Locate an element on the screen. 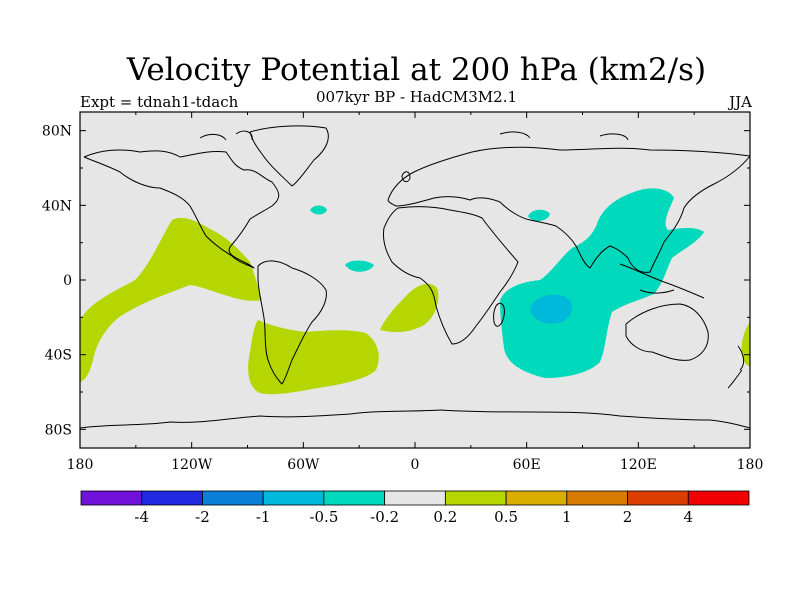 Image resolution: width=800 pixels, height=600 pixels. longitude-tick-label: 0 is located at coordinates (415, 465).